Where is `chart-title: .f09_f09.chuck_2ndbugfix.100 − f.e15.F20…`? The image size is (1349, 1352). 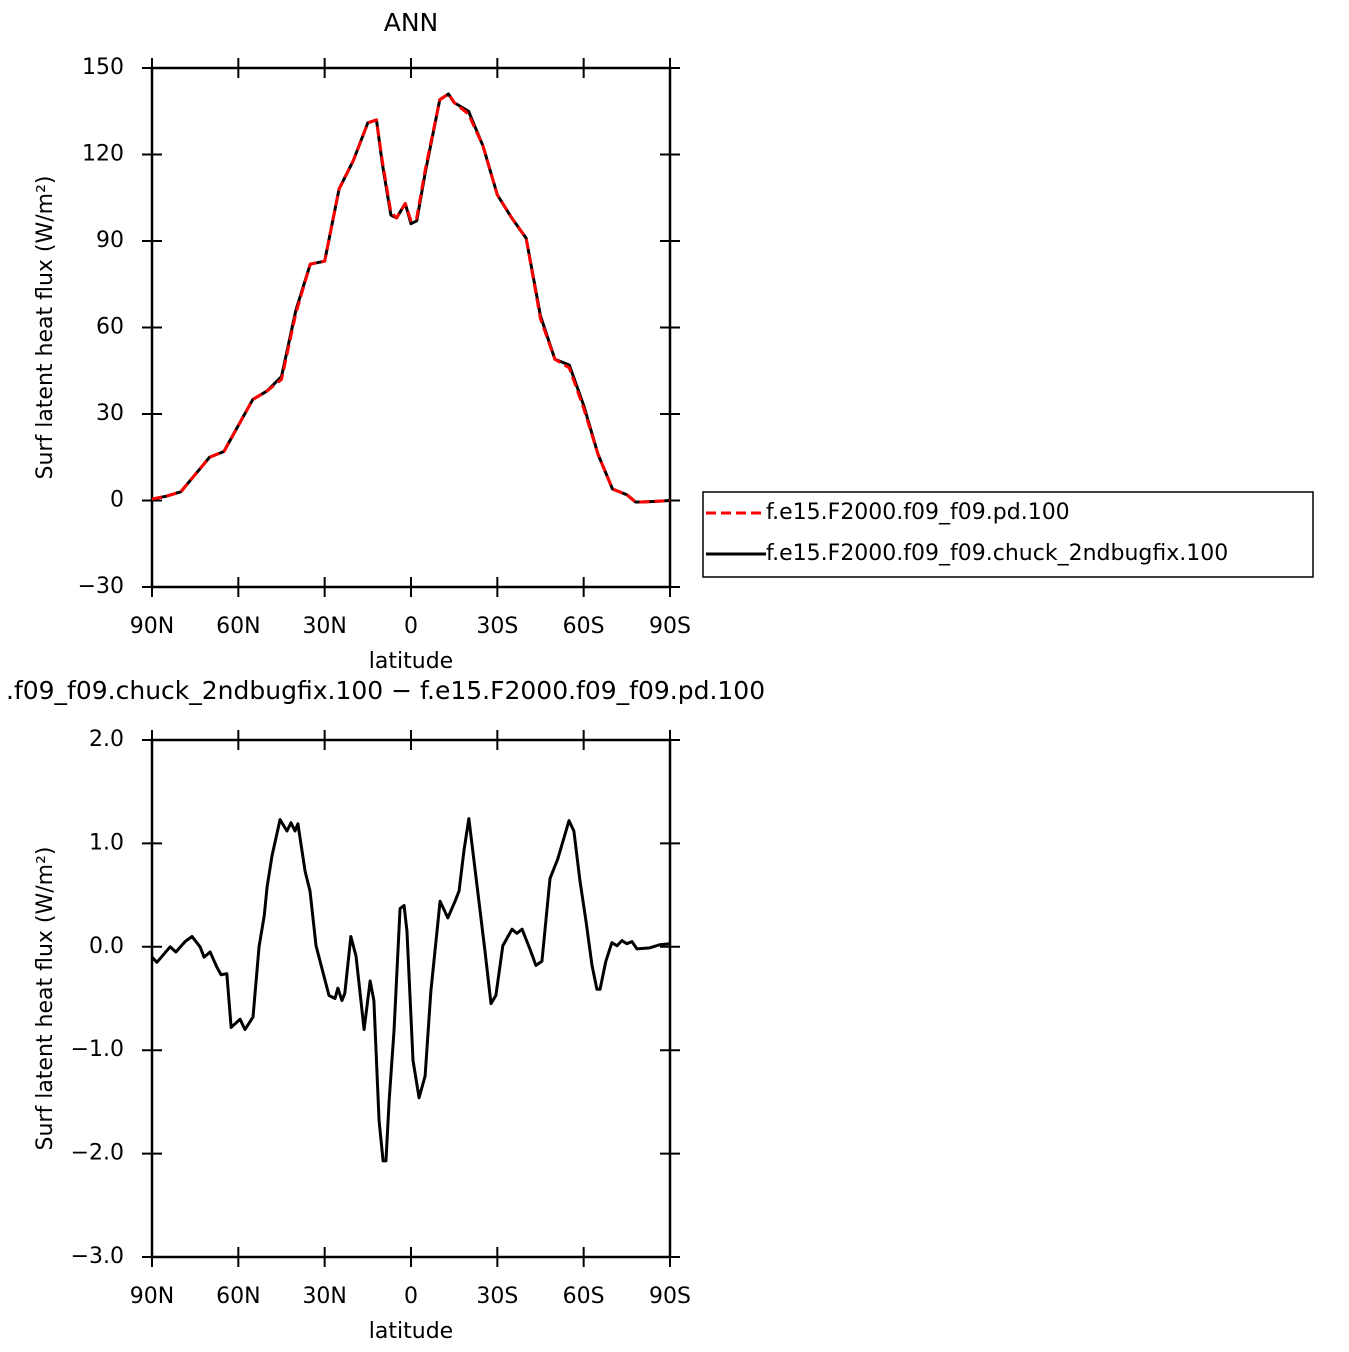
chart-title: .f09_f09.chuck_2ndbugfix.100 − f.e15.F20… is located at coordinates (385, 690).